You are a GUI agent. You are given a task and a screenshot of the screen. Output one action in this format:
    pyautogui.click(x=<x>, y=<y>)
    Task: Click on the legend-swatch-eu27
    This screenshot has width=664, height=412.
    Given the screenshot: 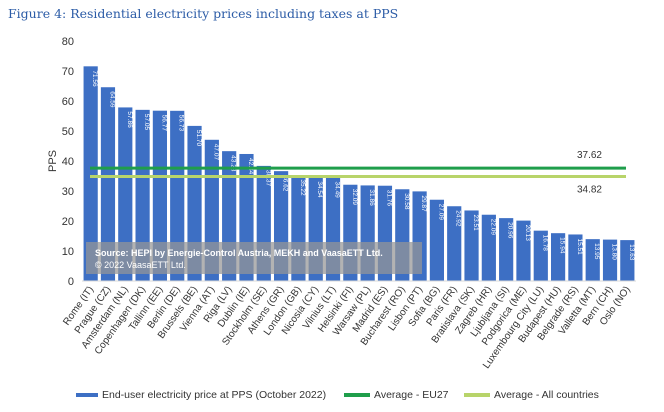 What is the action you would take?
    pyautogui.click(x=357, y=395)
    